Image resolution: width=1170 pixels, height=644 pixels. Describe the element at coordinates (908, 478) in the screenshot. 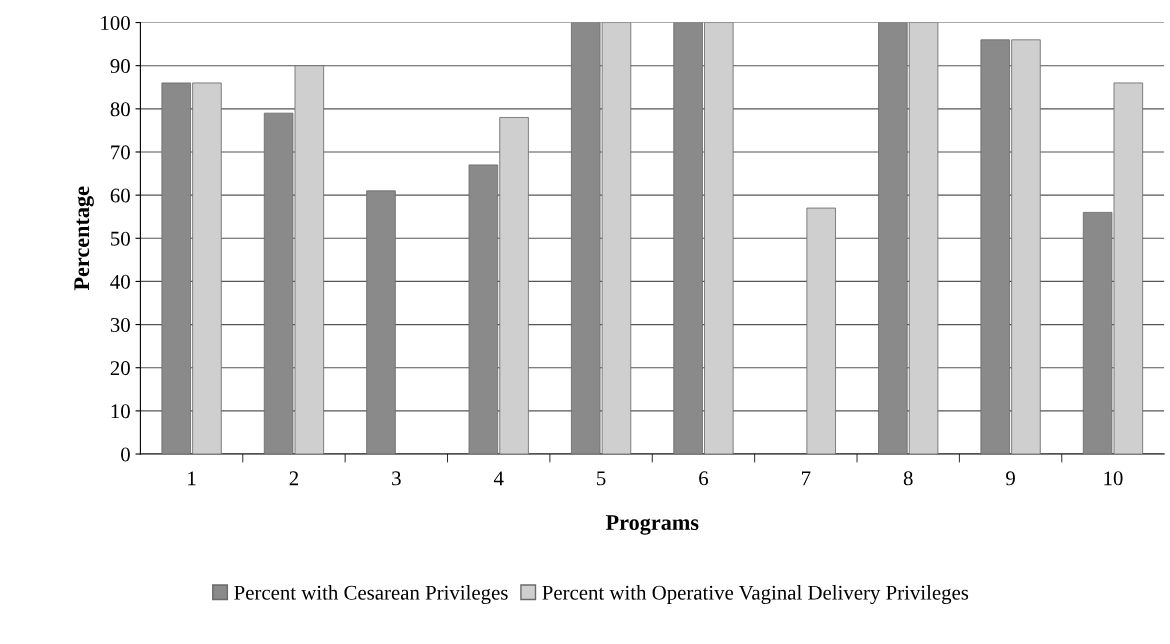

I see `x-tick-label: 8` at that location.